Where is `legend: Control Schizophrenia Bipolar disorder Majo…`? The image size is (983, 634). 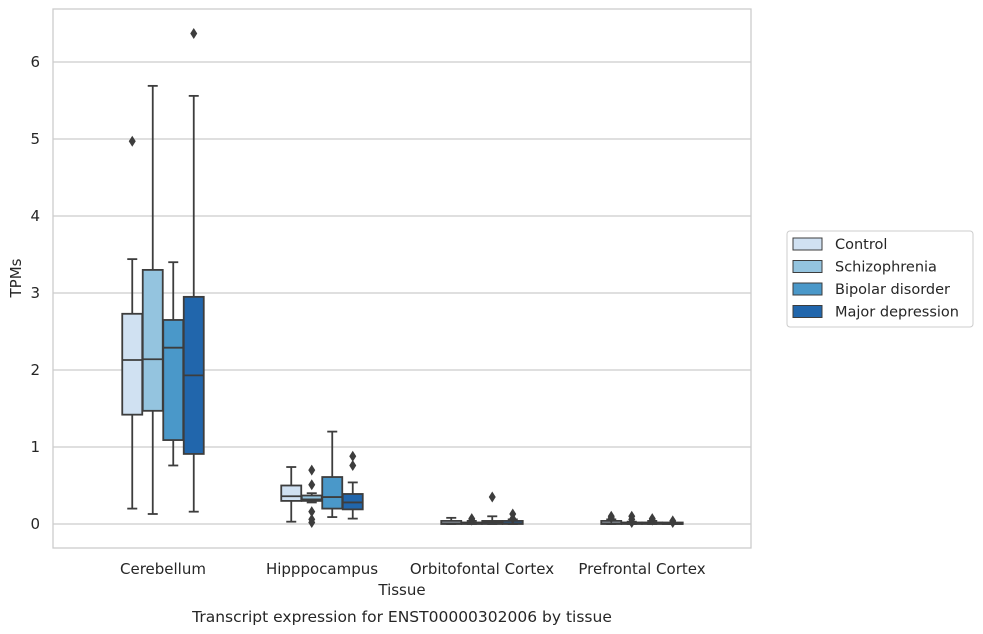
legend: Control Schizophrenia Bipolar disorder Majo… is located at coordinates (880, 279).